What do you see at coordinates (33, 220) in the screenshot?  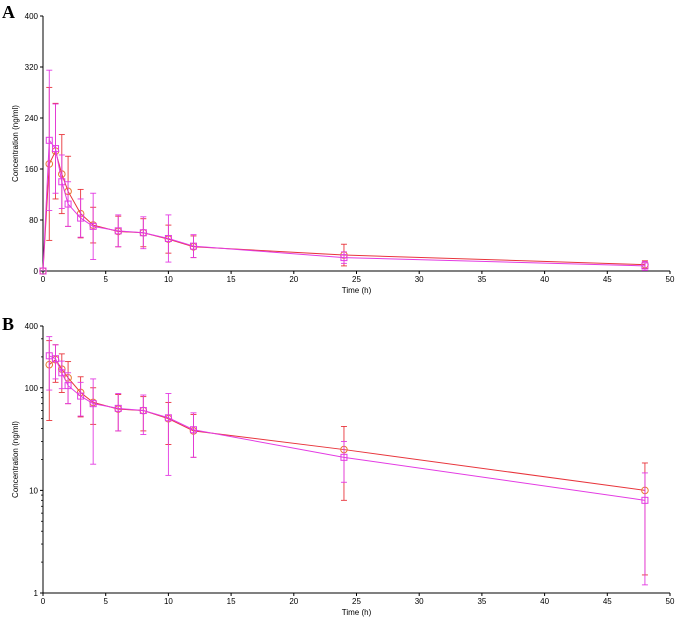 I see `y-tick-label: 80` at bounding box center [33, 220].